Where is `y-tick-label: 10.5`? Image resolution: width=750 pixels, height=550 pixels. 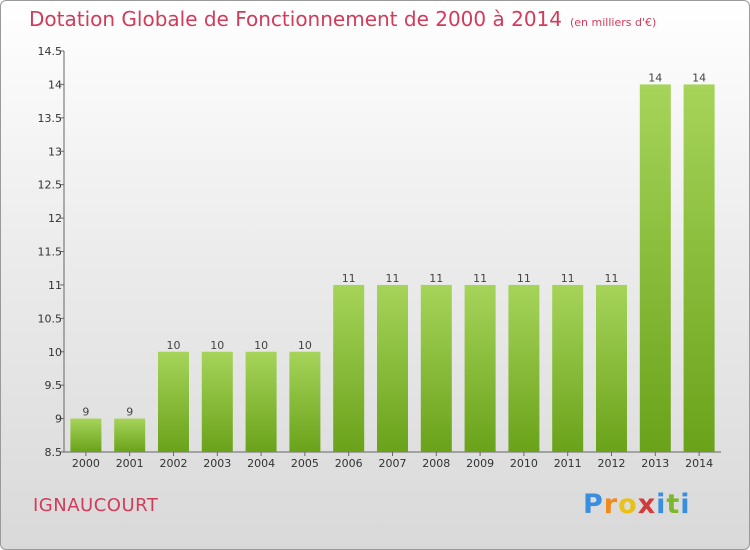
y-tick-label: 10.5 is located at coordinates (50, 318).